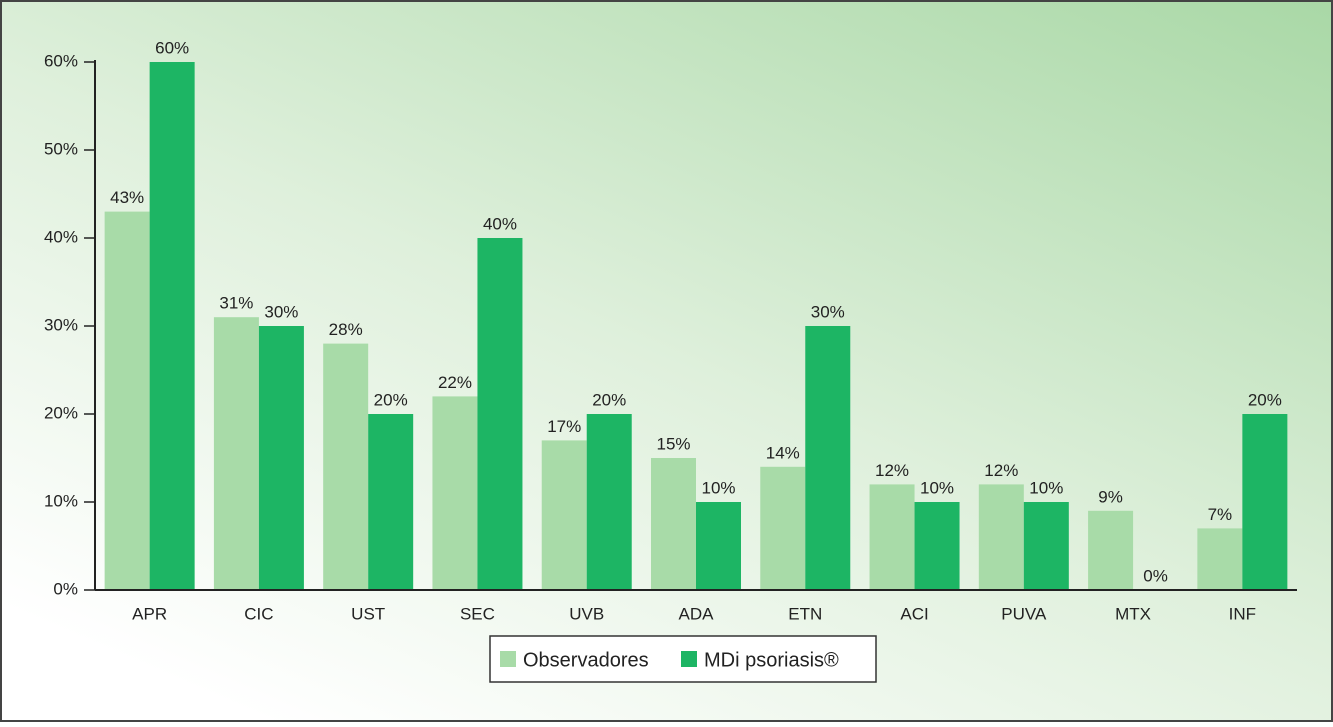  I want to click on value-label: 60%, so click(172, 47).